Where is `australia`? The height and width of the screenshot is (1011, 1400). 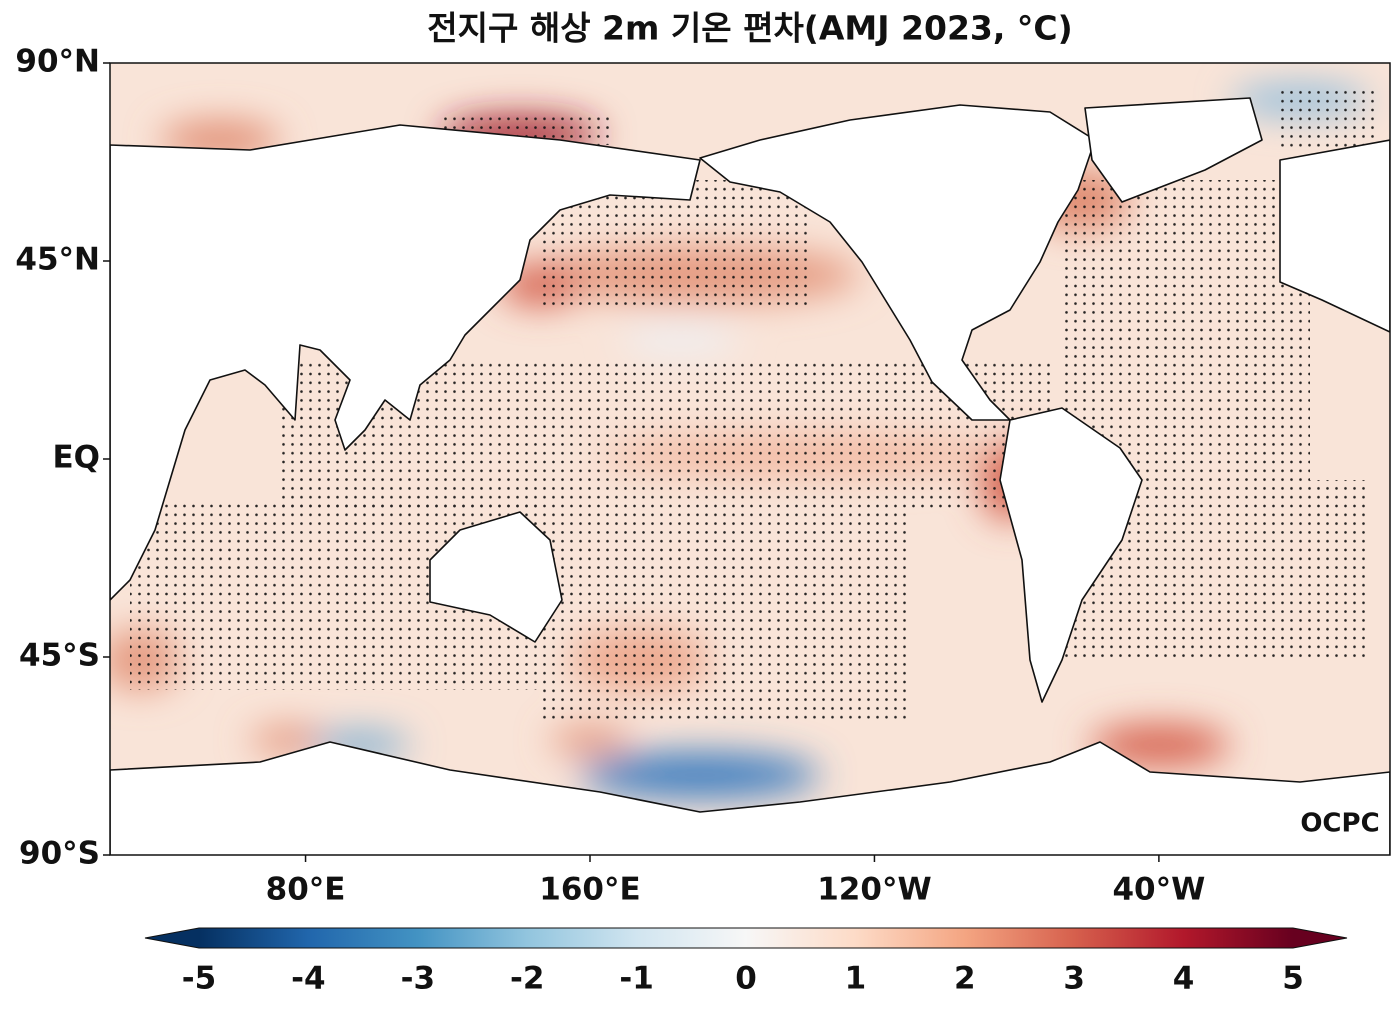 australia is located at coordinates (496, 577).